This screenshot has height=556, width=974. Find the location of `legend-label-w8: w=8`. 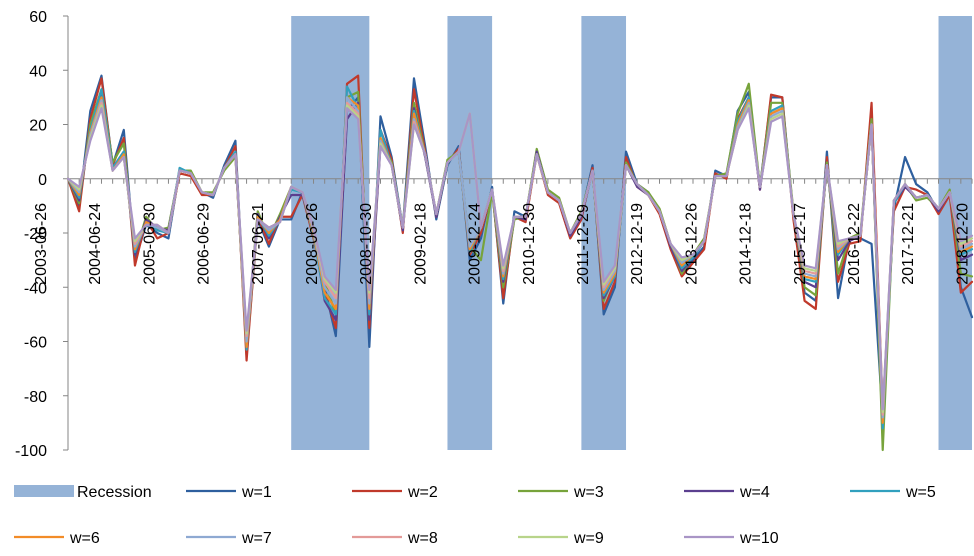

legend-label-w8: w=8 is located at coordinates (422, 538).